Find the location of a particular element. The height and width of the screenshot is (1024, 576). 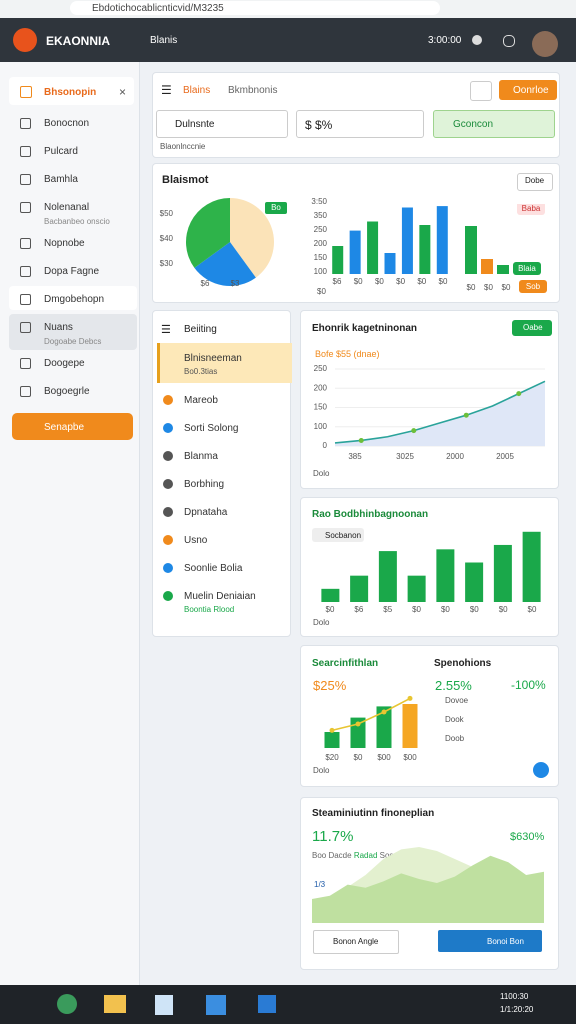

sidebar-item: Nuans is located at coordinates (58, 327).